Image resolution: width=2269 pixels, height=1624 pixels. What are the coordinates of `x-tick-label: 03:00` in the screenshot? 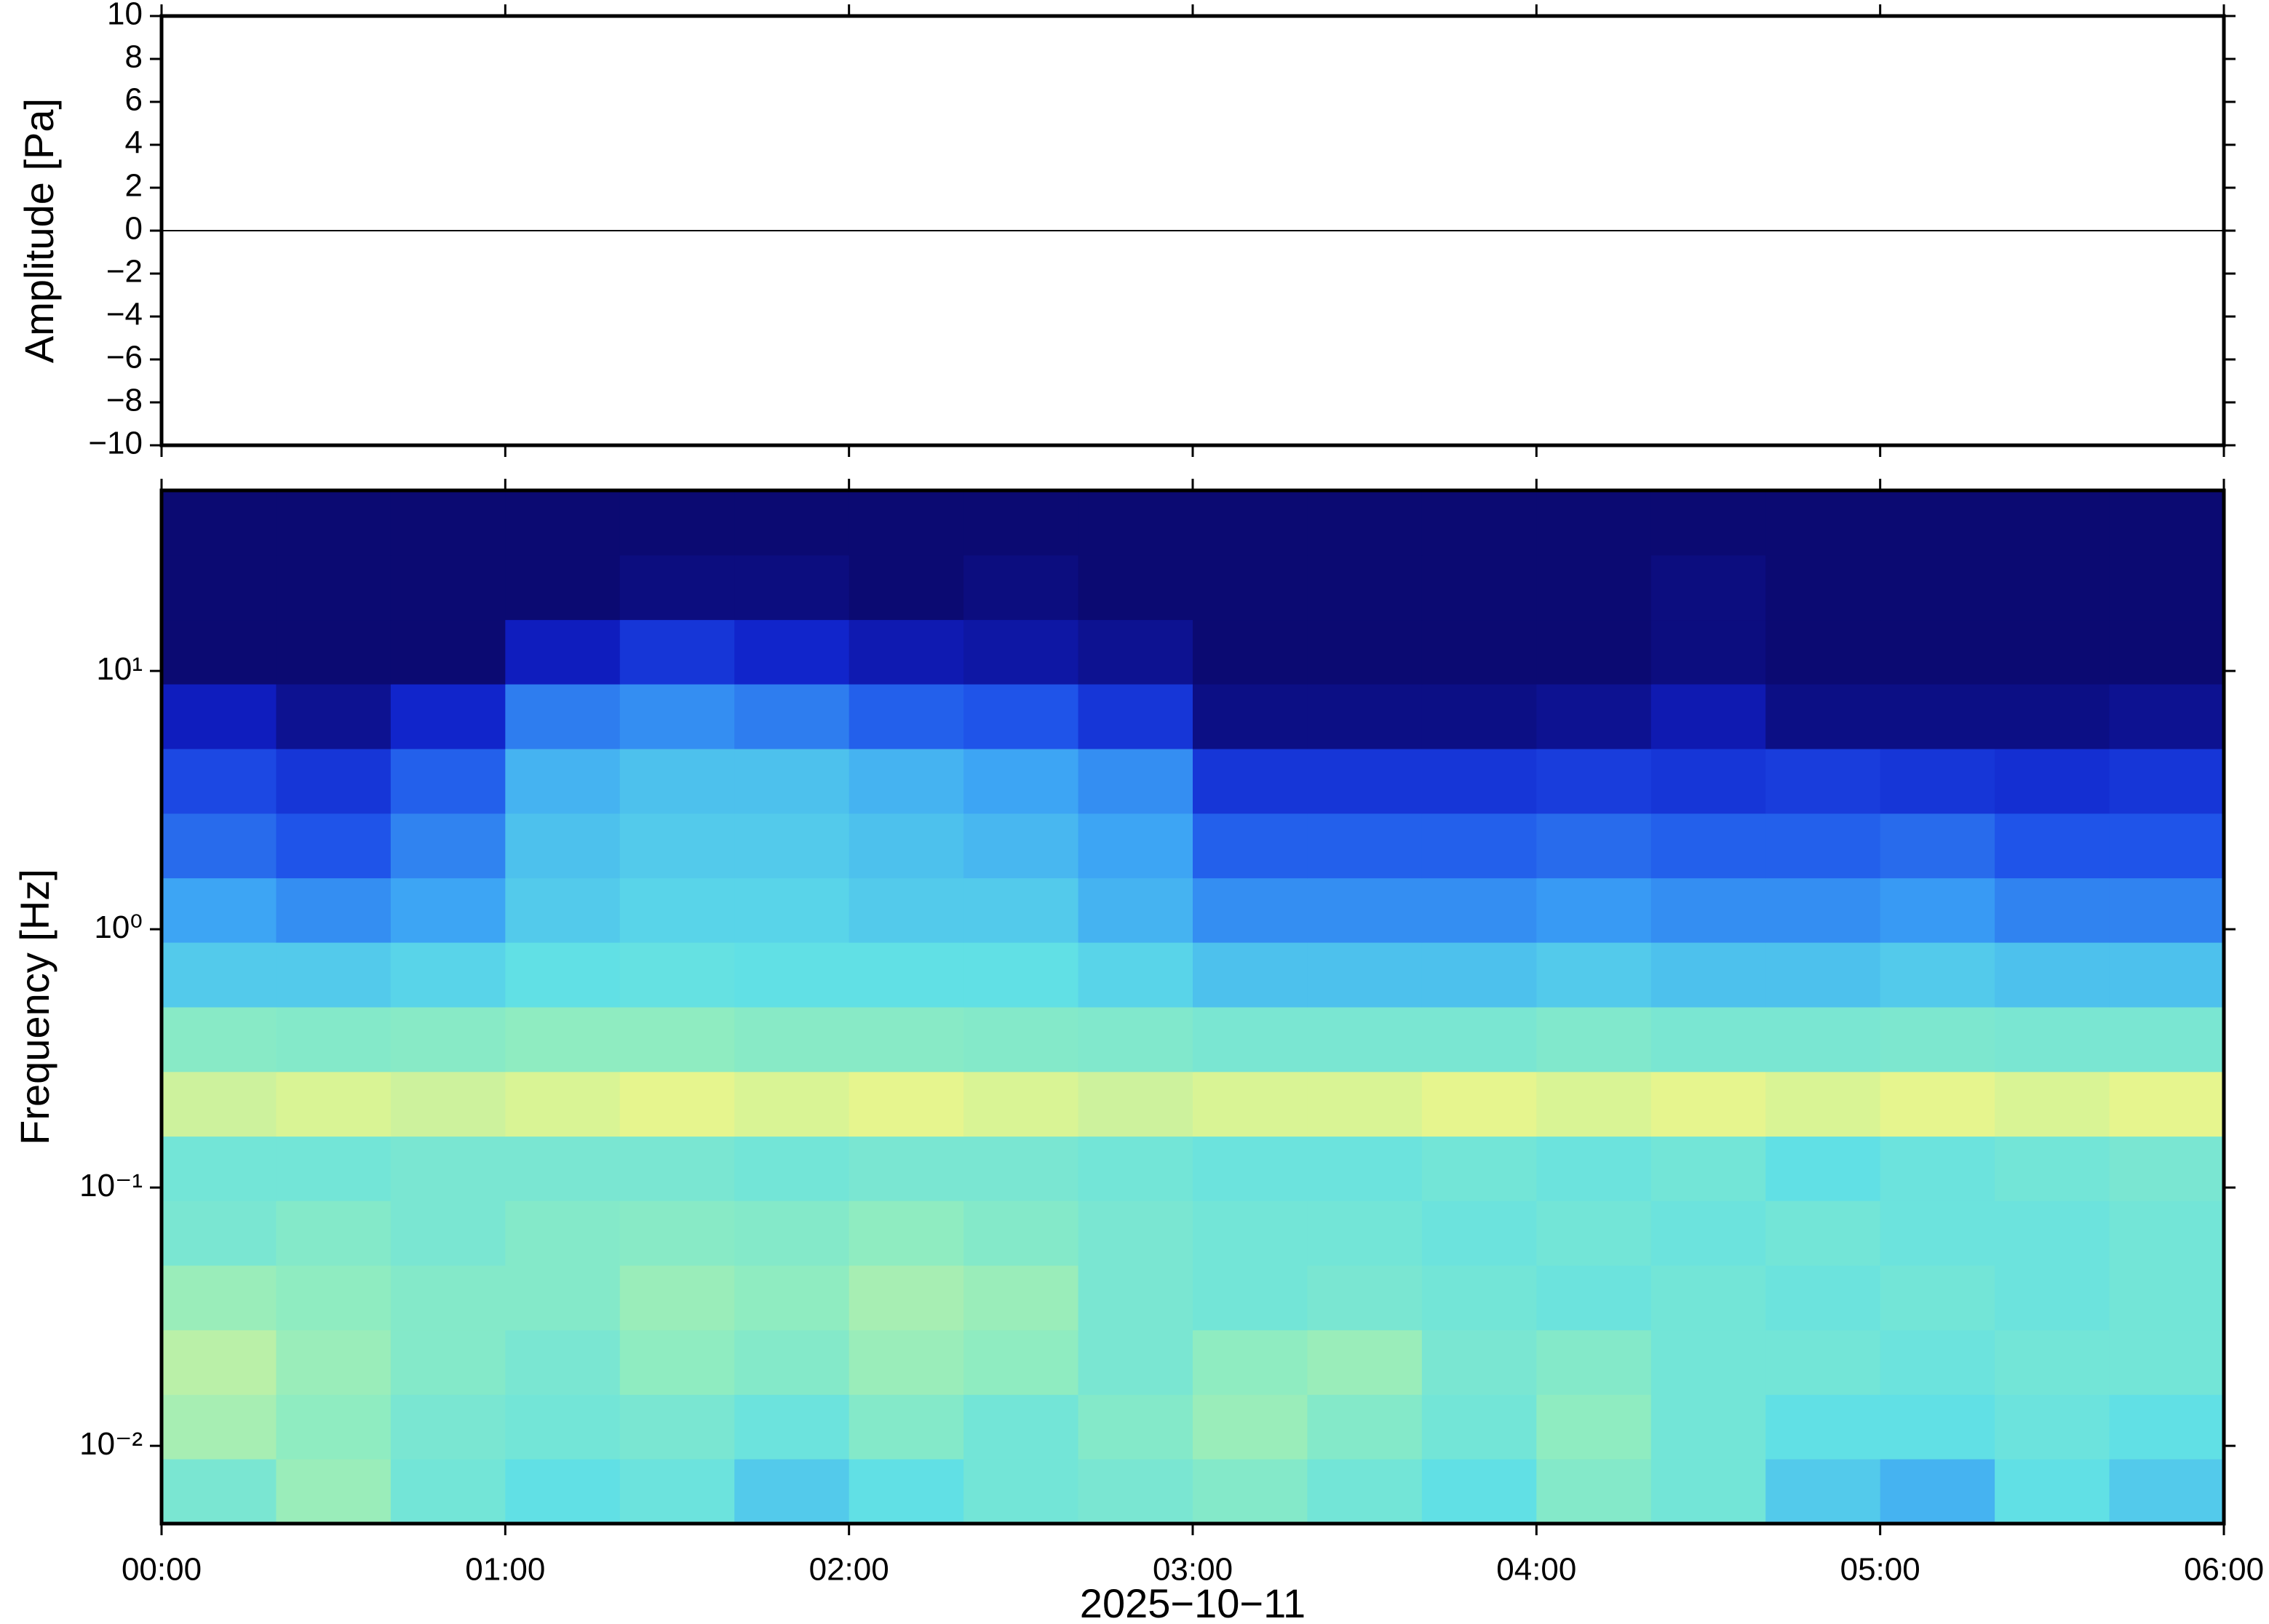 It's located at (1193, 1570).